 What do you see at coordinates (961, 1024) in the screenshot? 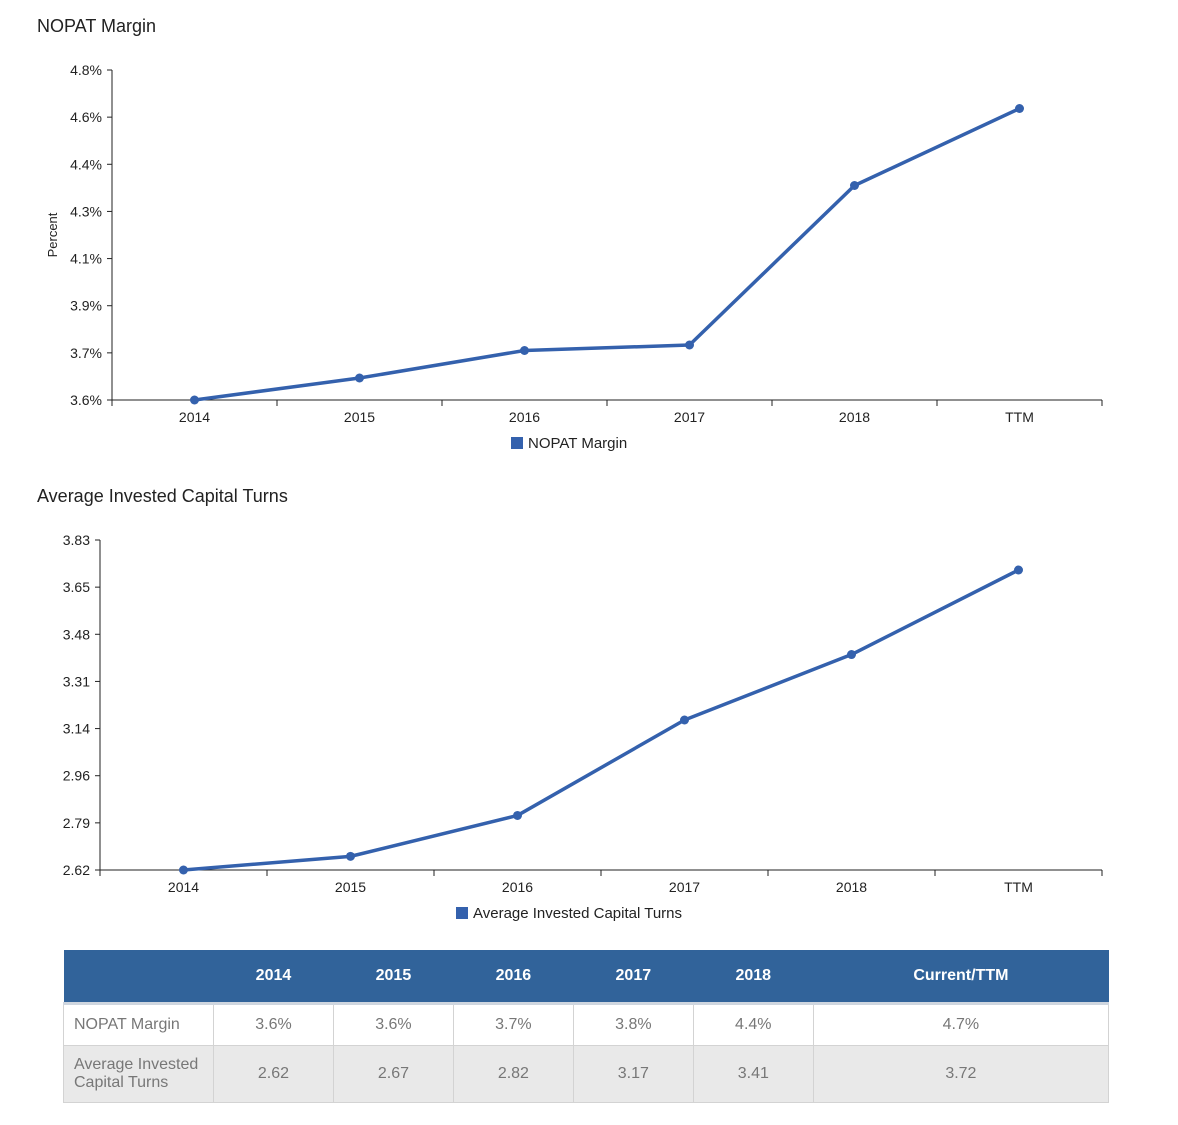
I see `table-cell: 4.7%` at bounding box center [961, 1024].